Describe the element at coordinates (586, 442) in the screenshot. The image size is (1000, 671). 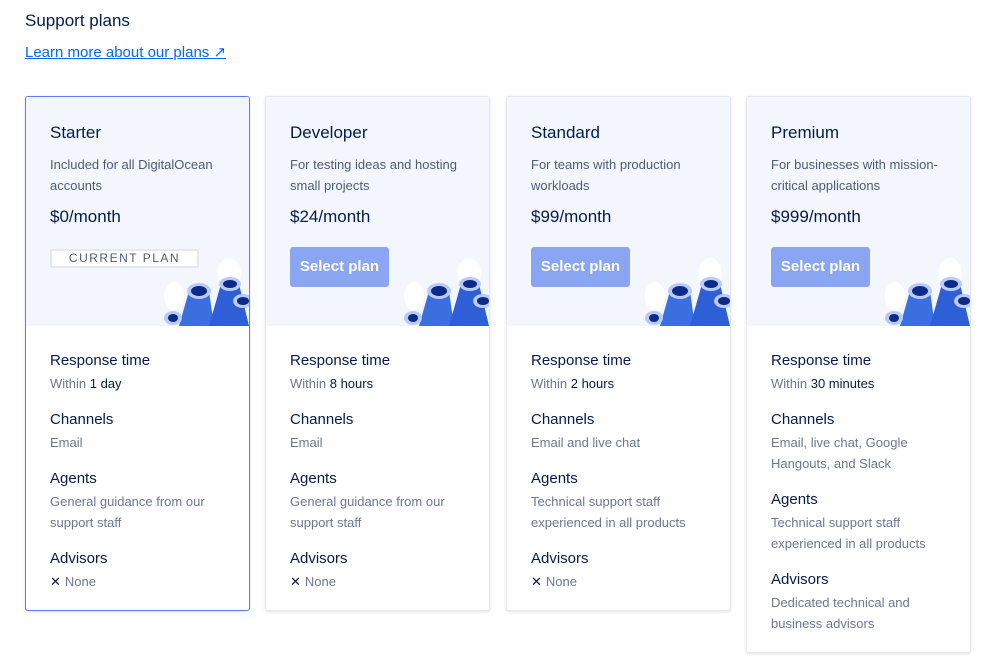
I see `channels-value: Email and live chat` at that location.